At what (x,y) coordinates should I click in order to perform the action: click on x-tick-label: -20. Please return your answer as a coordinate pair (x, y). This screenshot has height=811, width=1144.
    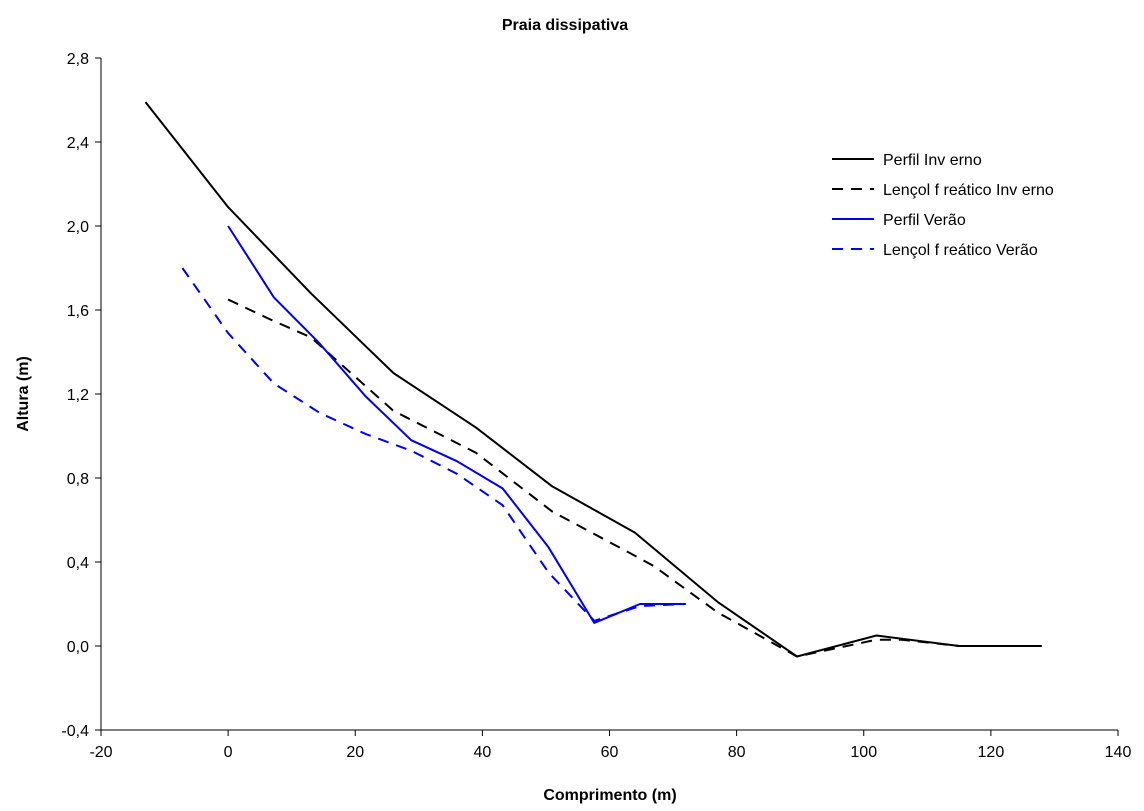
    Looking at the image, I should click on (100, 752).